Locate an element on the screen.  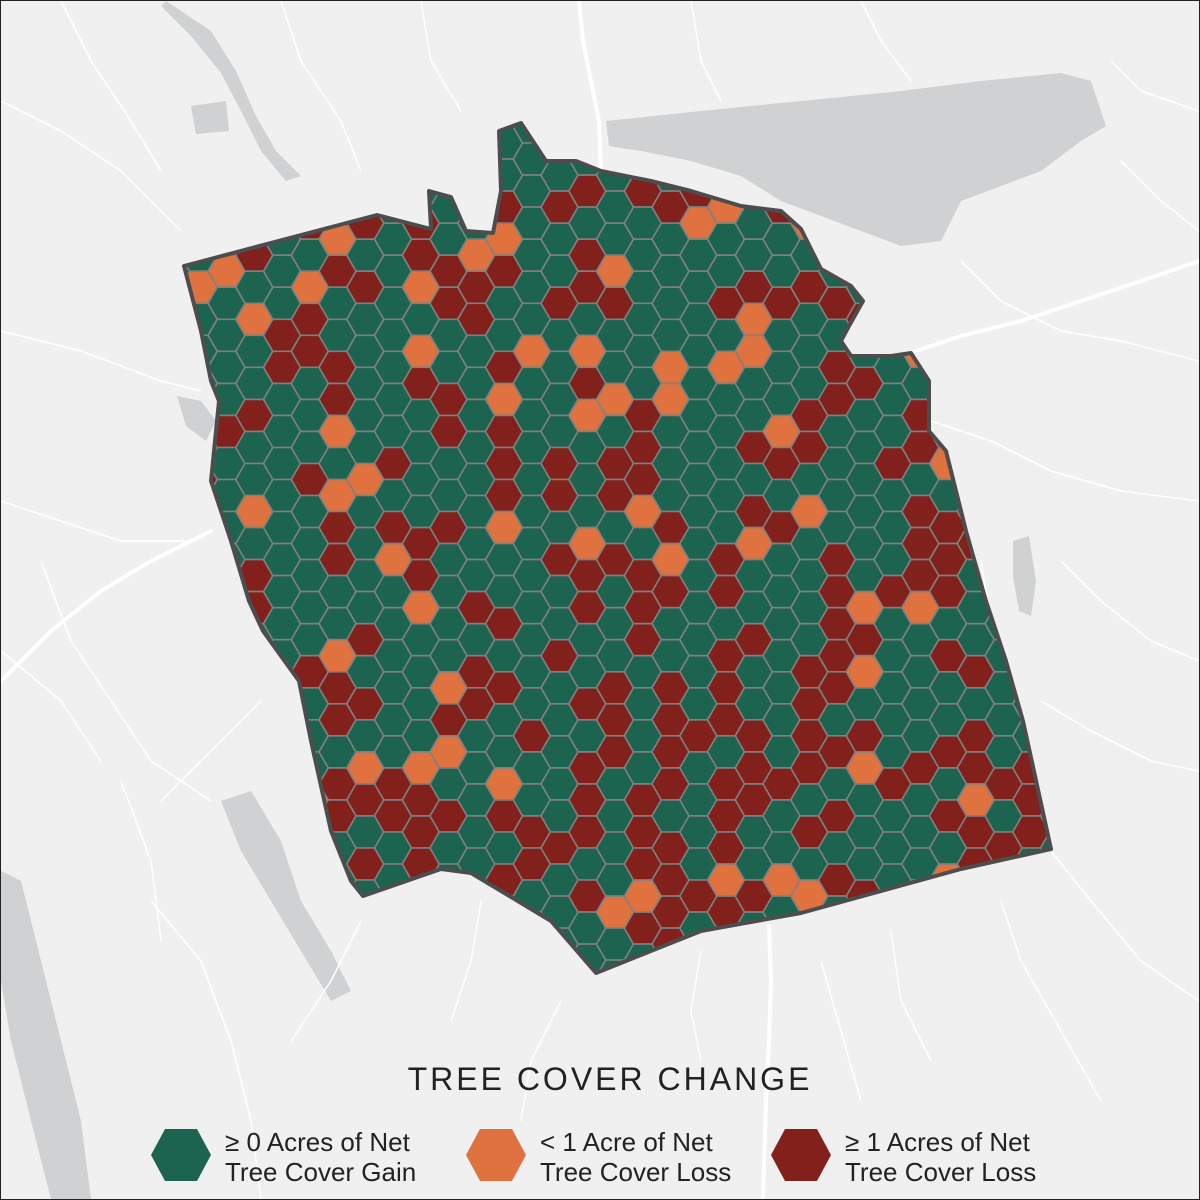
hexagon-icon-gain is located at coordinates (181, 1155).